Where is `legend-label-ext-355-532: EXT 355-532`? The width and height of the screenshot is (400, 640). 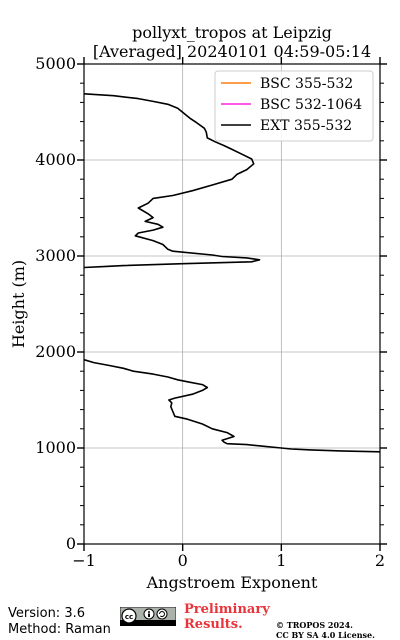
legend-label-ext-355-532: EXT 355-532 is located at coordinates (306, 126).